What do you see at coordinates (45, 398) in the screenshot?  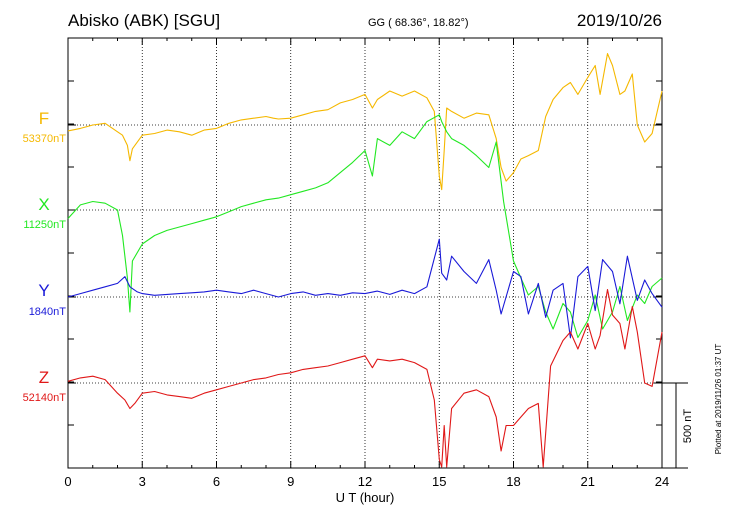 I see `baseline-value-Z: 52140nT` at bounding box center [45, 398].